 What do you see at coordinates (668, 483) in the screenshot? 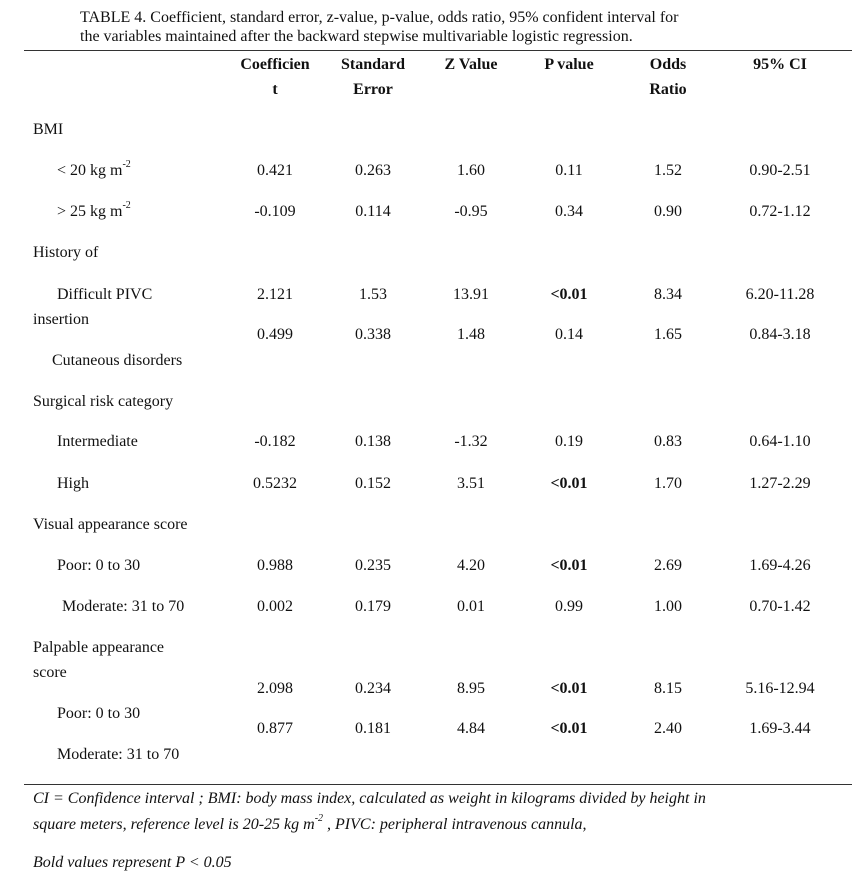
I see `cell-high-odds-ratio: 1.70` at bounding box center [668, 483].